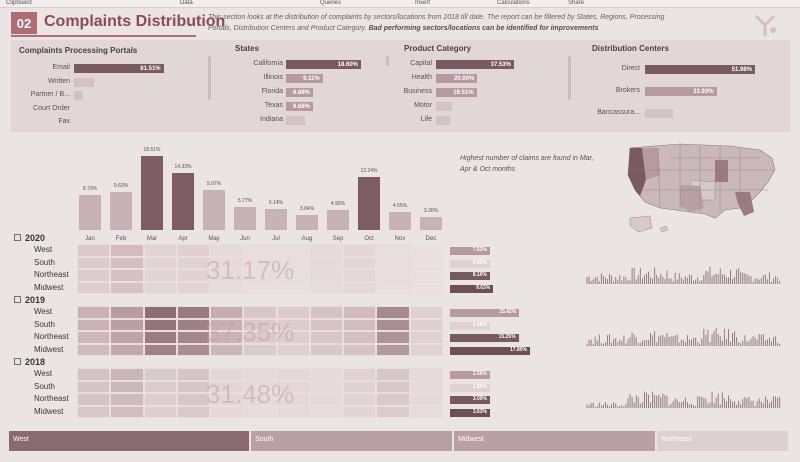 The image size is (800, 462). Describe the element at coordinates (400, 69) in the screenshot. I see `centers-row: Direct 51.98%` at that location.